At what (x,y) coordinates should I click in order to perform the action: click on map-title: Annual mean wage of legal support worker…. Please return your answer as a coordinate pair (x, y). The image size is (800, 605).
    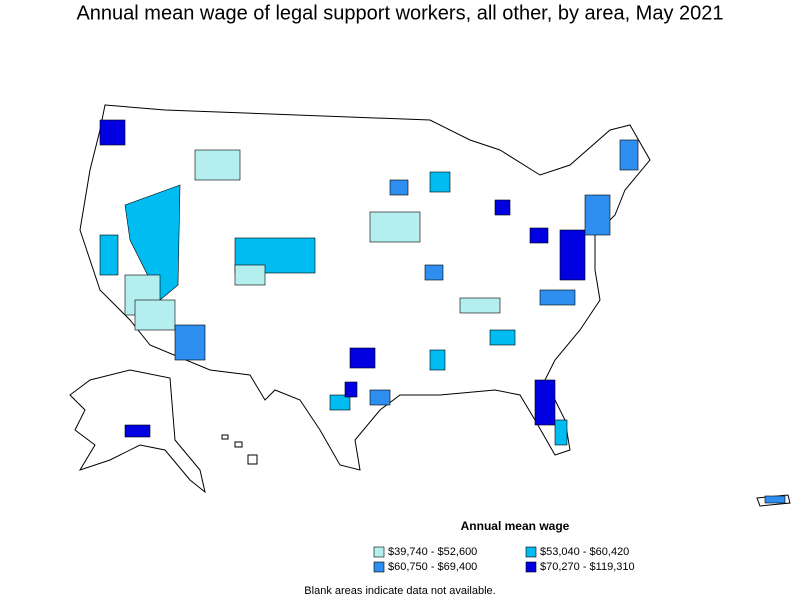
    Looking at the image, I should click on (399, 13).